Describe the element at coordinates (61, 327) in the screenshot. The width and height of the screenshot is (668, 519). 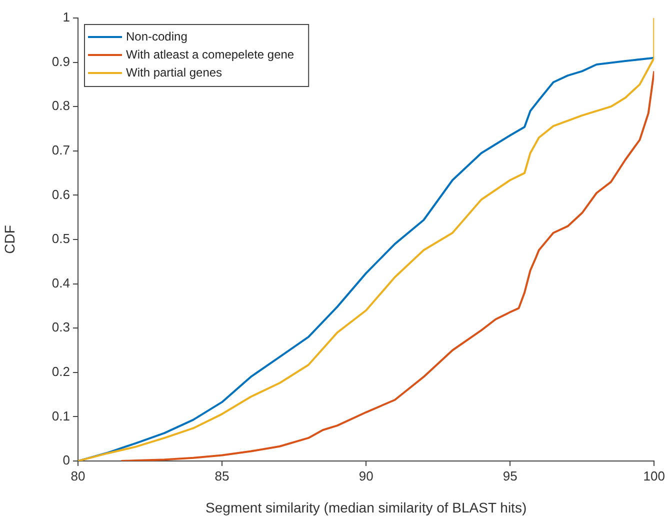
I see `y-tick-label: 0.3` at that location.